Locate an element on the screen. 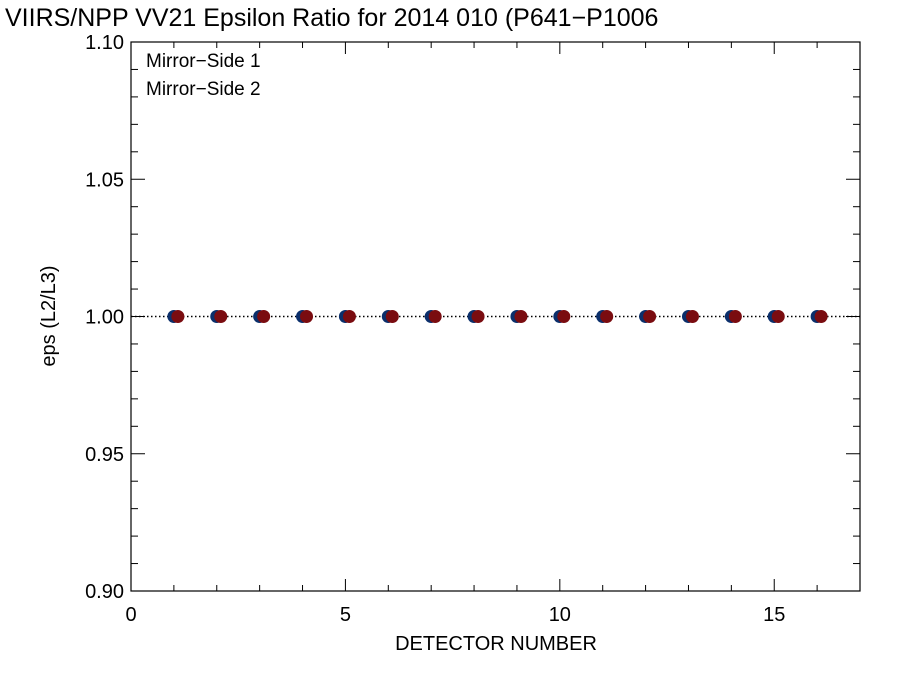 Image resolution: width=900 pixels, height=675 pixels. legend-entry-mirror-side-1: Mirror−Side 1 is located at coordinates (203, 61).